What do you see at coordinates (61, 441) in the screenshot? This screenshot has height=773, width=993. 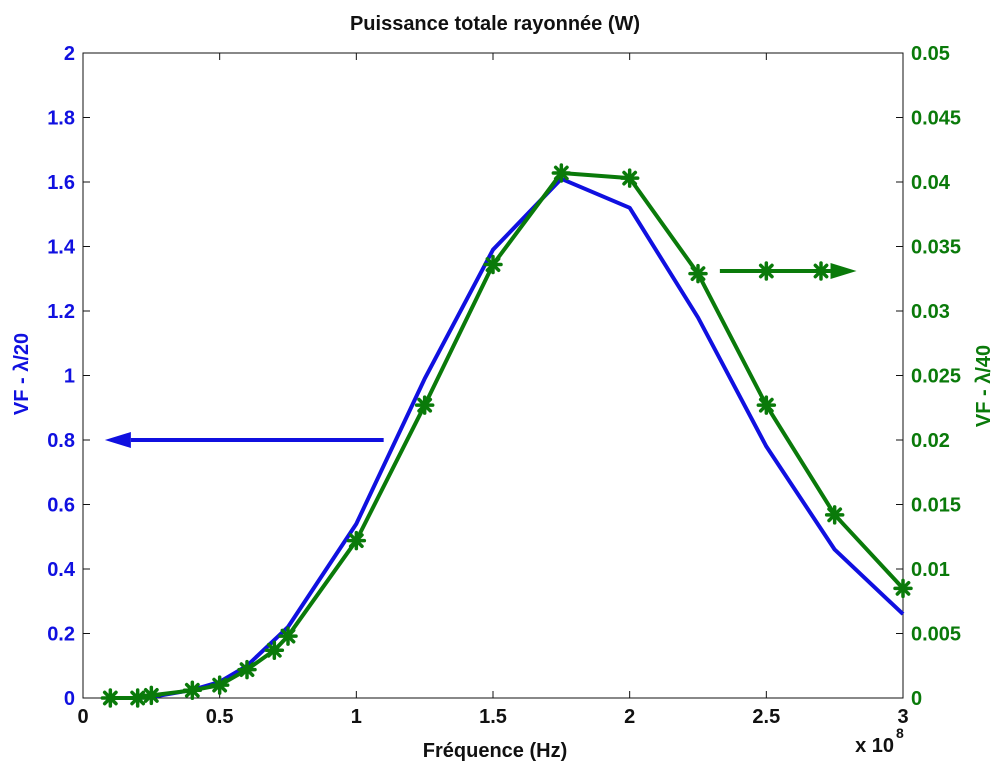 I see `left-tick-label: 0.8` at bounding box center [61, 441].